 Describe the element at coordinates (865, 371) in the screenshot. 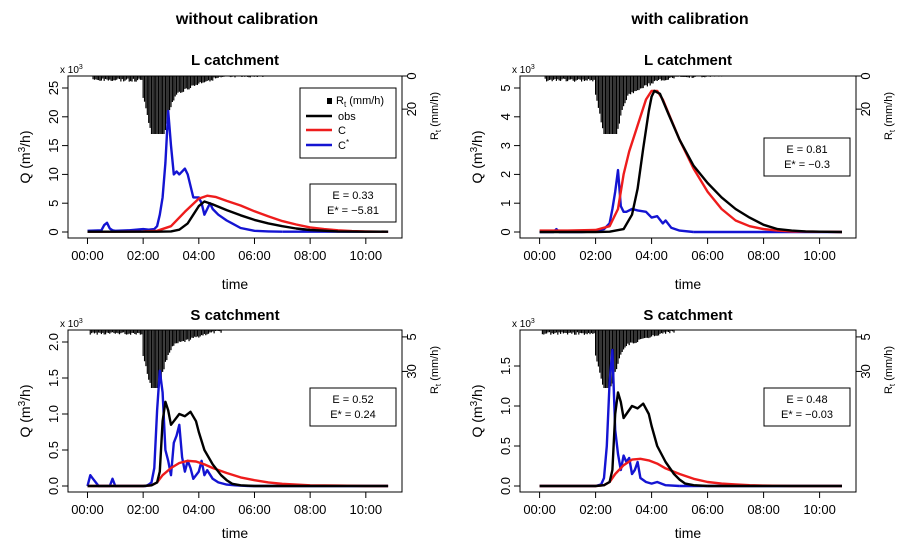

I see `rain-tick-label: 30` at that location.